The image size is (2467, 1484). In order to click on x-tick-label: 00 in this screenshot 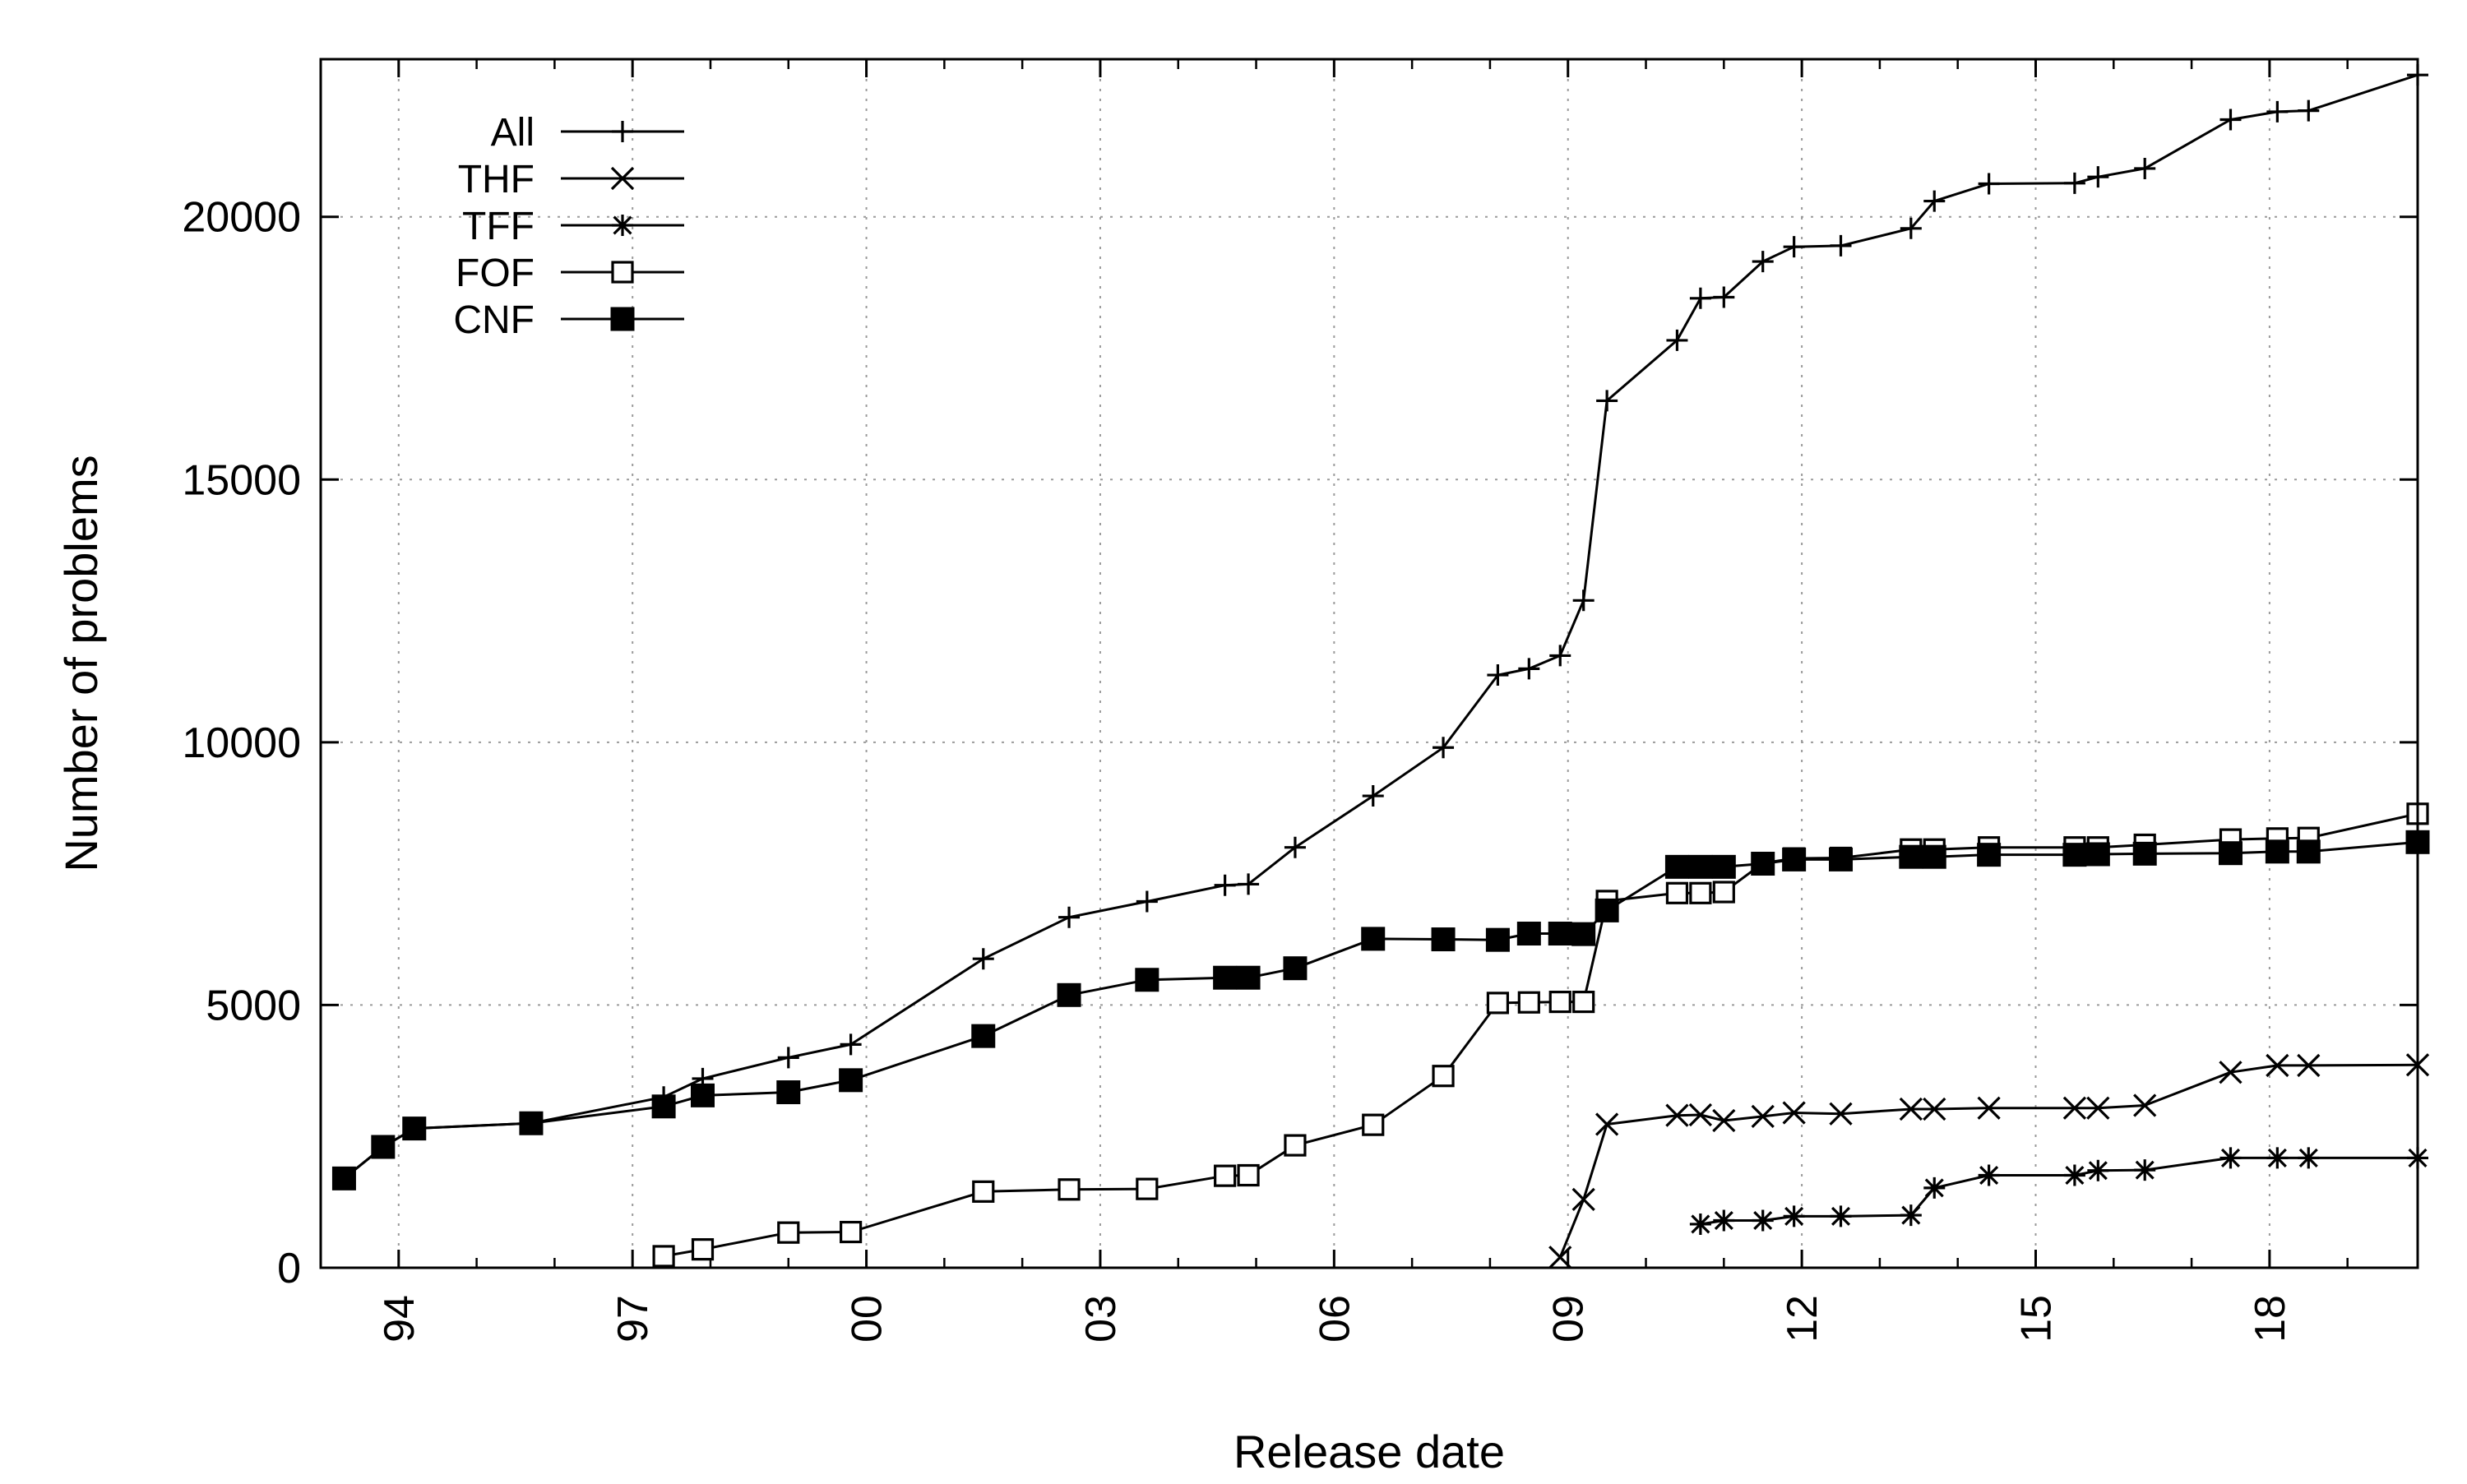, I will do `click(867, 1319)`.